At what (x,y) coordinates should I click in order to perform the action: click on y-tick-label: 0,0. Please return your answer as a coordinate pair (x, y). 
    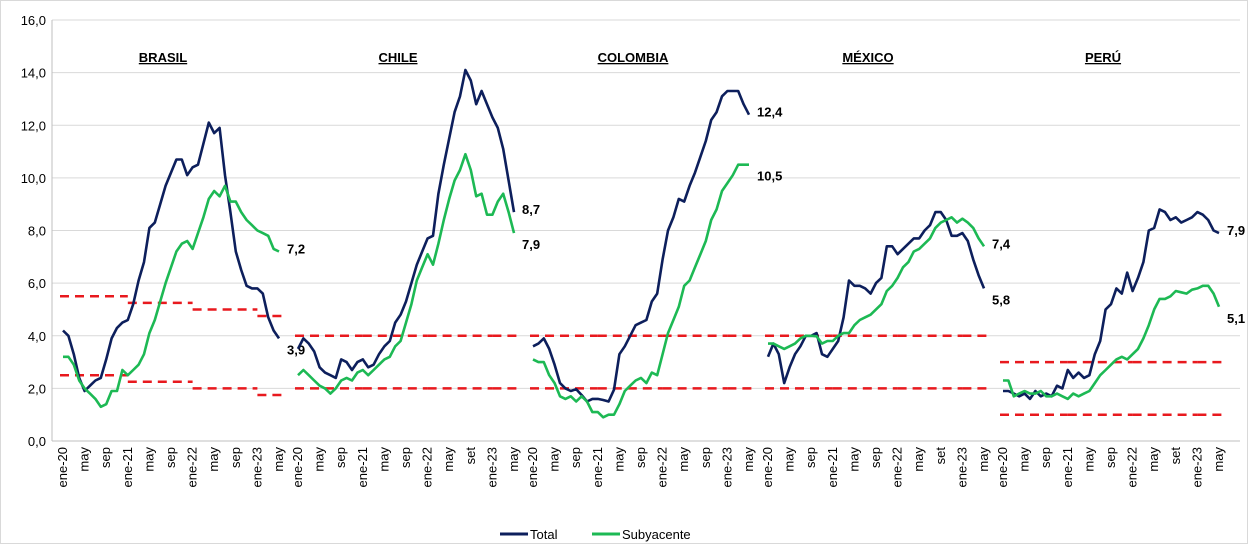
    Looking at the image, I should click on (37, 441).